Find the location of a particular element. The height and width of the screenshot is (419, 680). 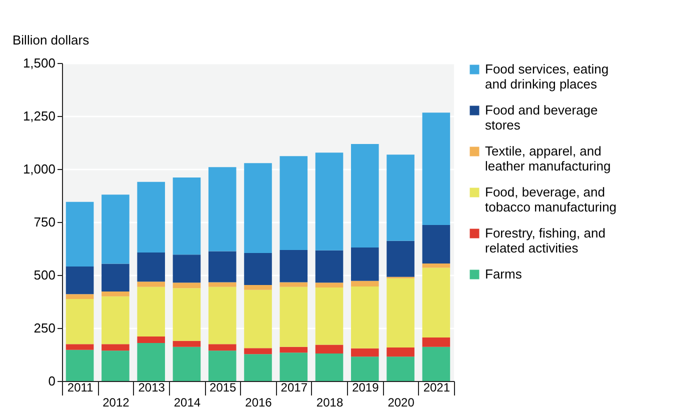

y-tick-label: 500 is located at coordinates (45, 275).